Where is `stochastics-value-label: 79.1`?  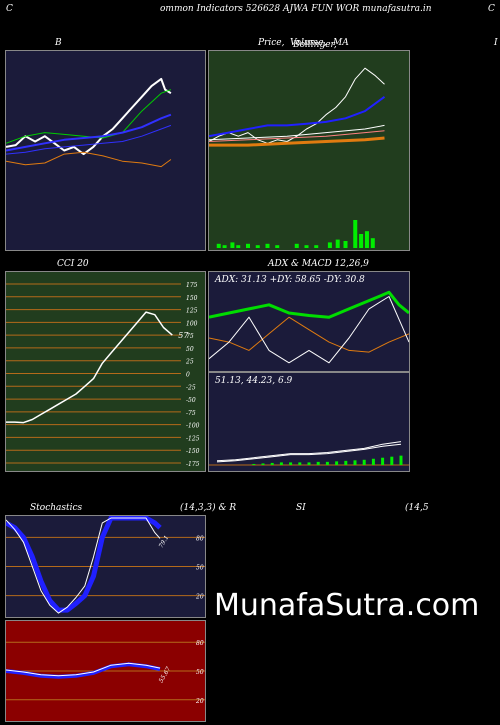
stochastics-value-label: 79.1 is located at coordinates (164, 541).